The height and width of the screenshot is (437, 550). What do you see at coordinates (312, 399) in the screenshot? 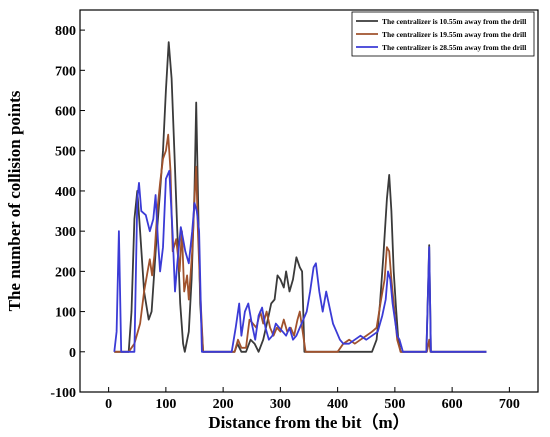
I see `x-axis-ticks: 0 100 200 300 400 500 600 700` at bounding box center [312, 399].